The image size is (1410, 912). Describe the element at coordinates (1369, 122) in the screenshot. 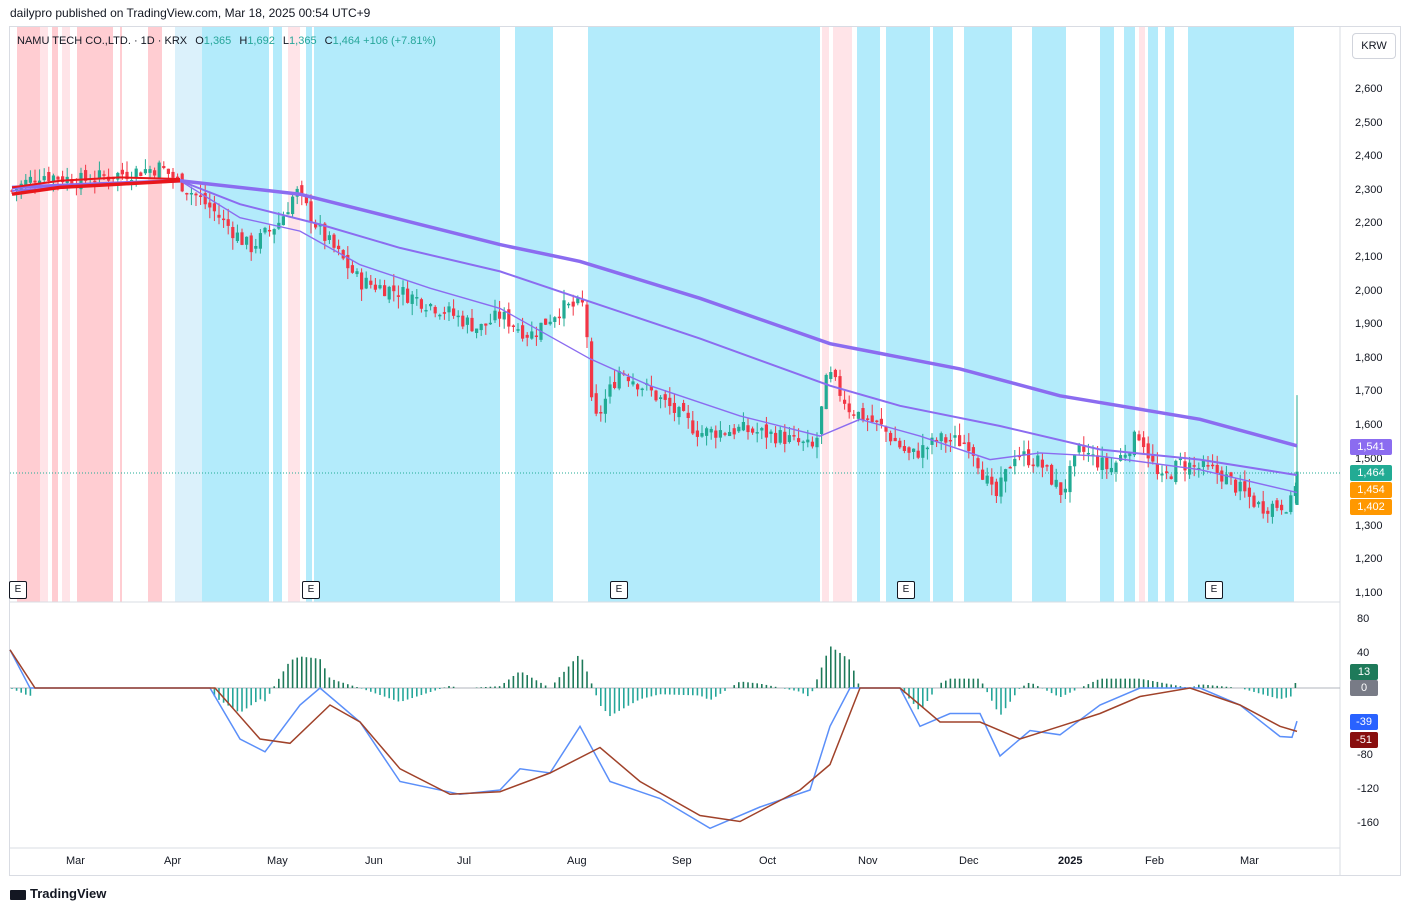

I see `price-tick-label: 2,500` at that location.